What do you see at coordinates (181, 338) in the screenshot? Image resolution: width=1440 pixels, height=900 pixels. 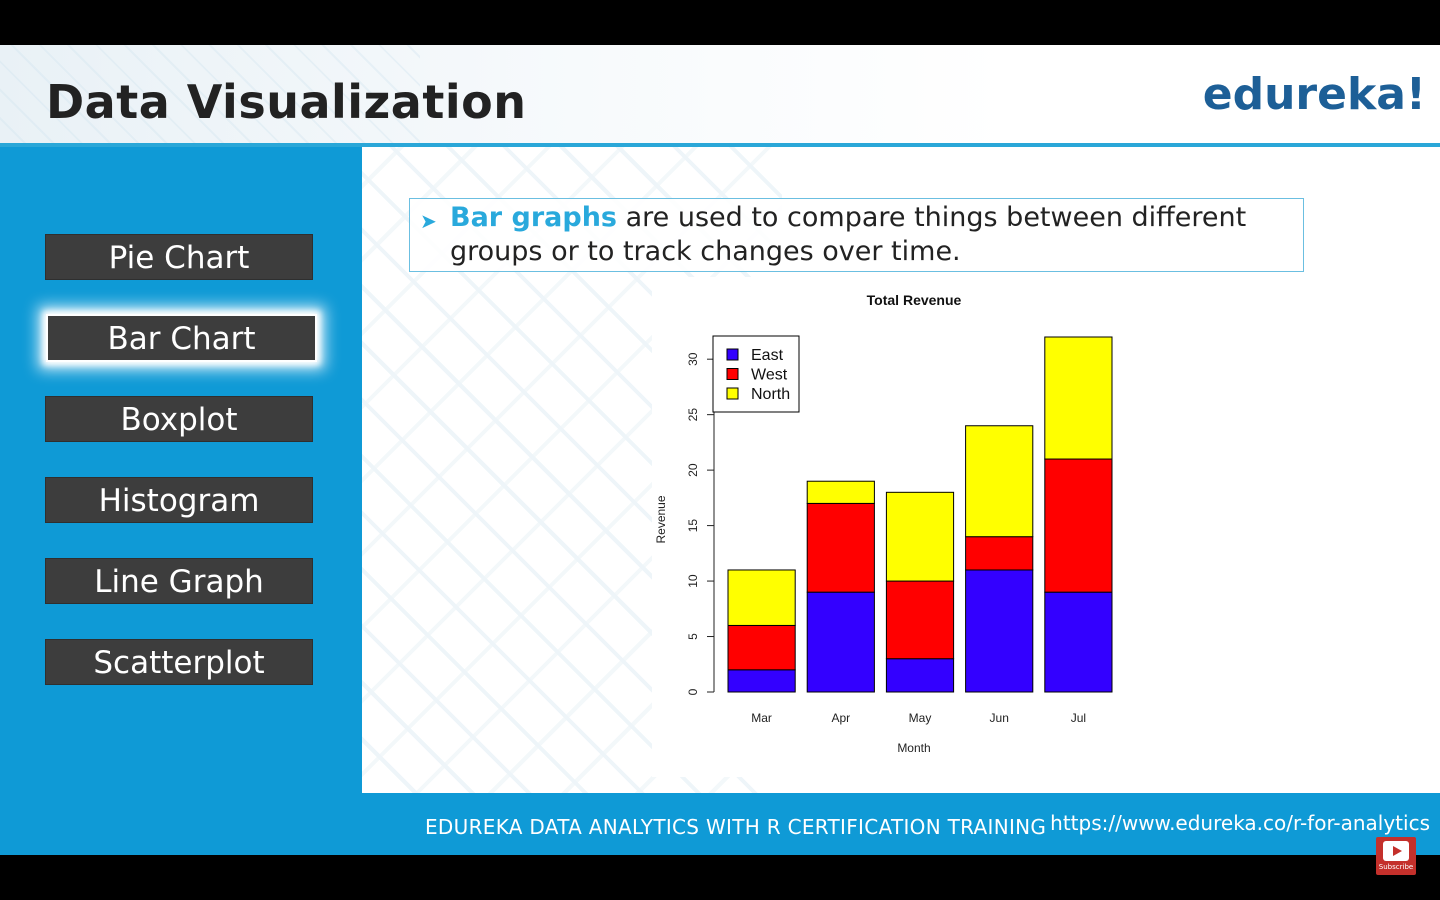 I see `sidebar-item-bar-chart: Bar Chart` at bounding box center [181, 338].